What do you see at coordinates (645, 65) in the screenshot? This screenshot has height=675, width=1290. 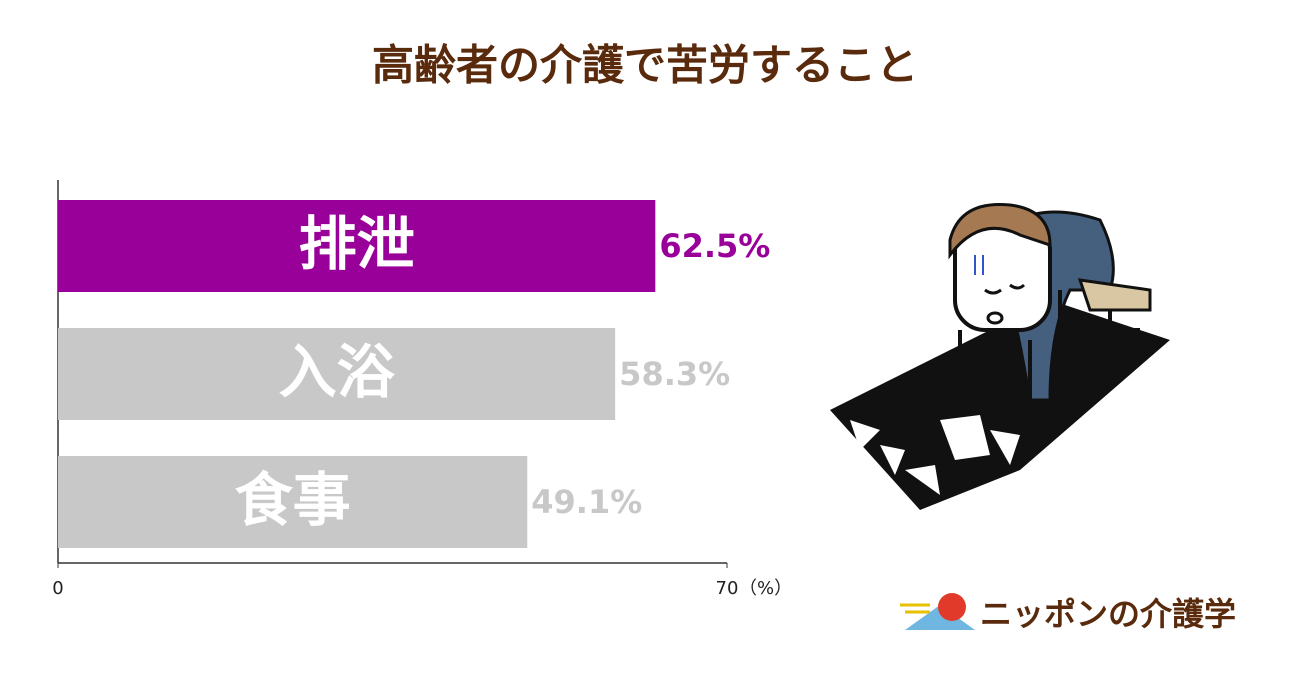 I see `chart-title: 高齢者の介護で苦労すること` at bounding box center [645, 65].